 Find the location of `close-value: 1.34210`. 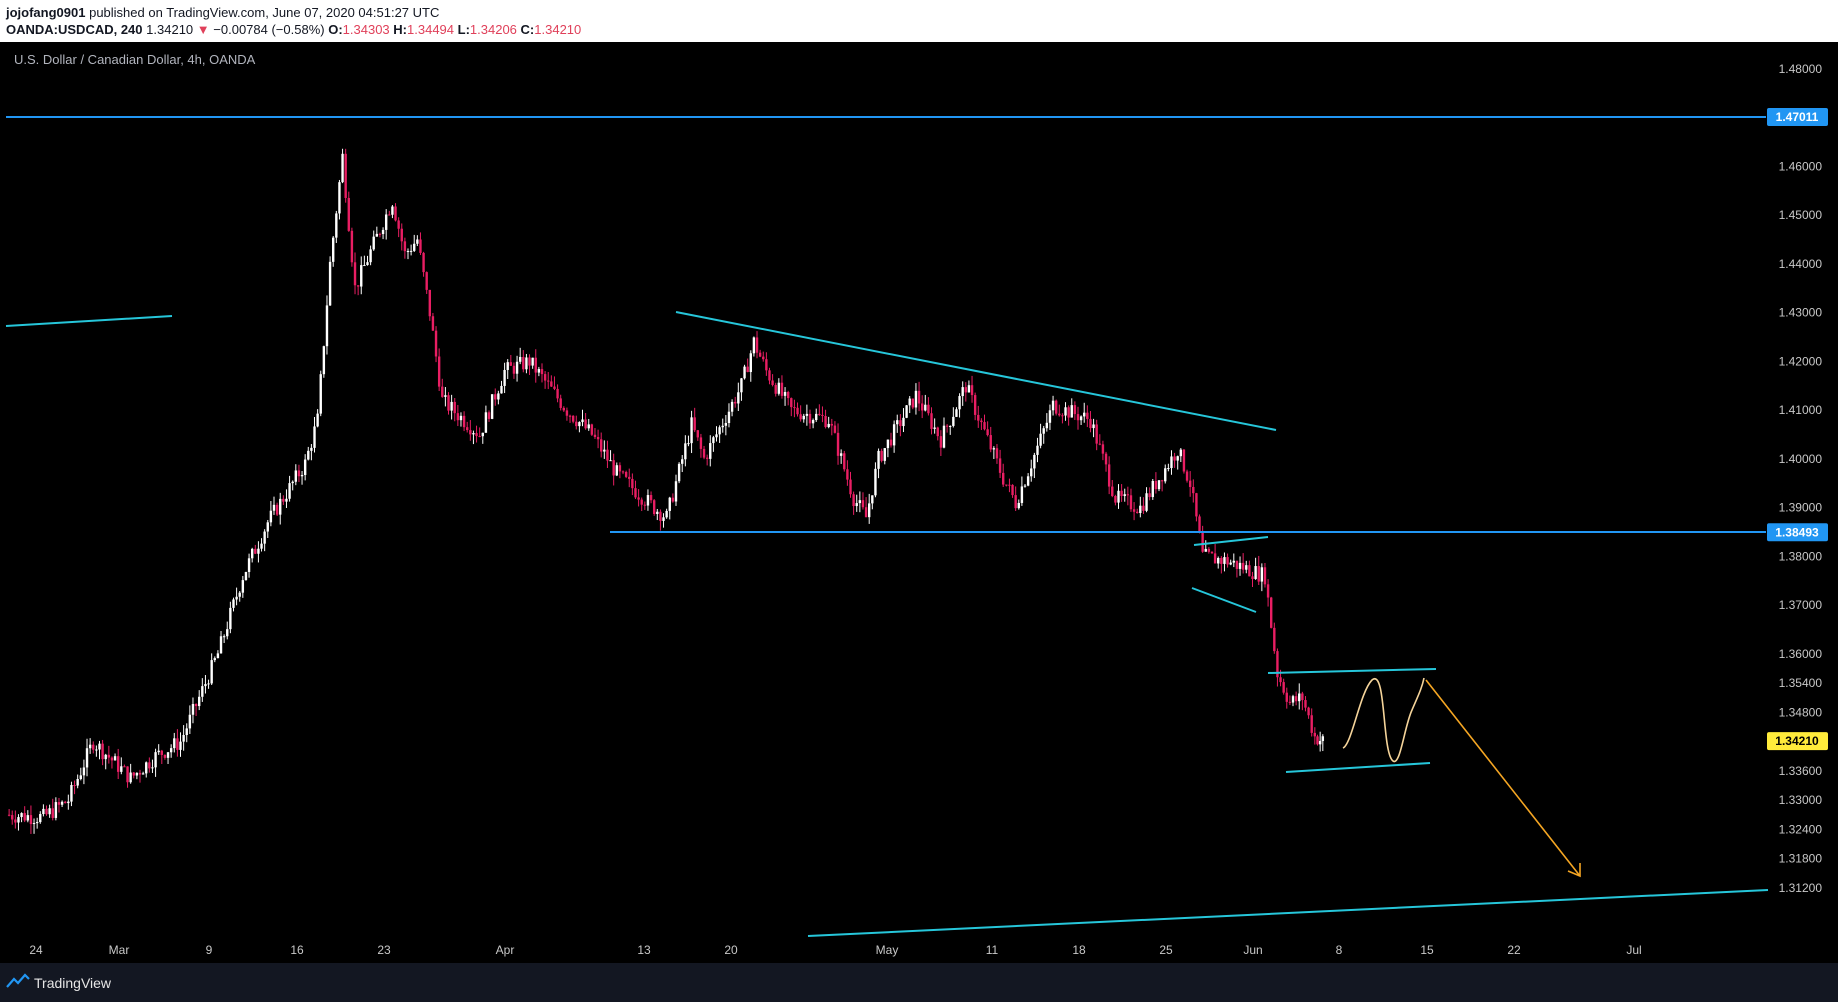

close-value: 1.34210 is located at coordinates (558, 29).